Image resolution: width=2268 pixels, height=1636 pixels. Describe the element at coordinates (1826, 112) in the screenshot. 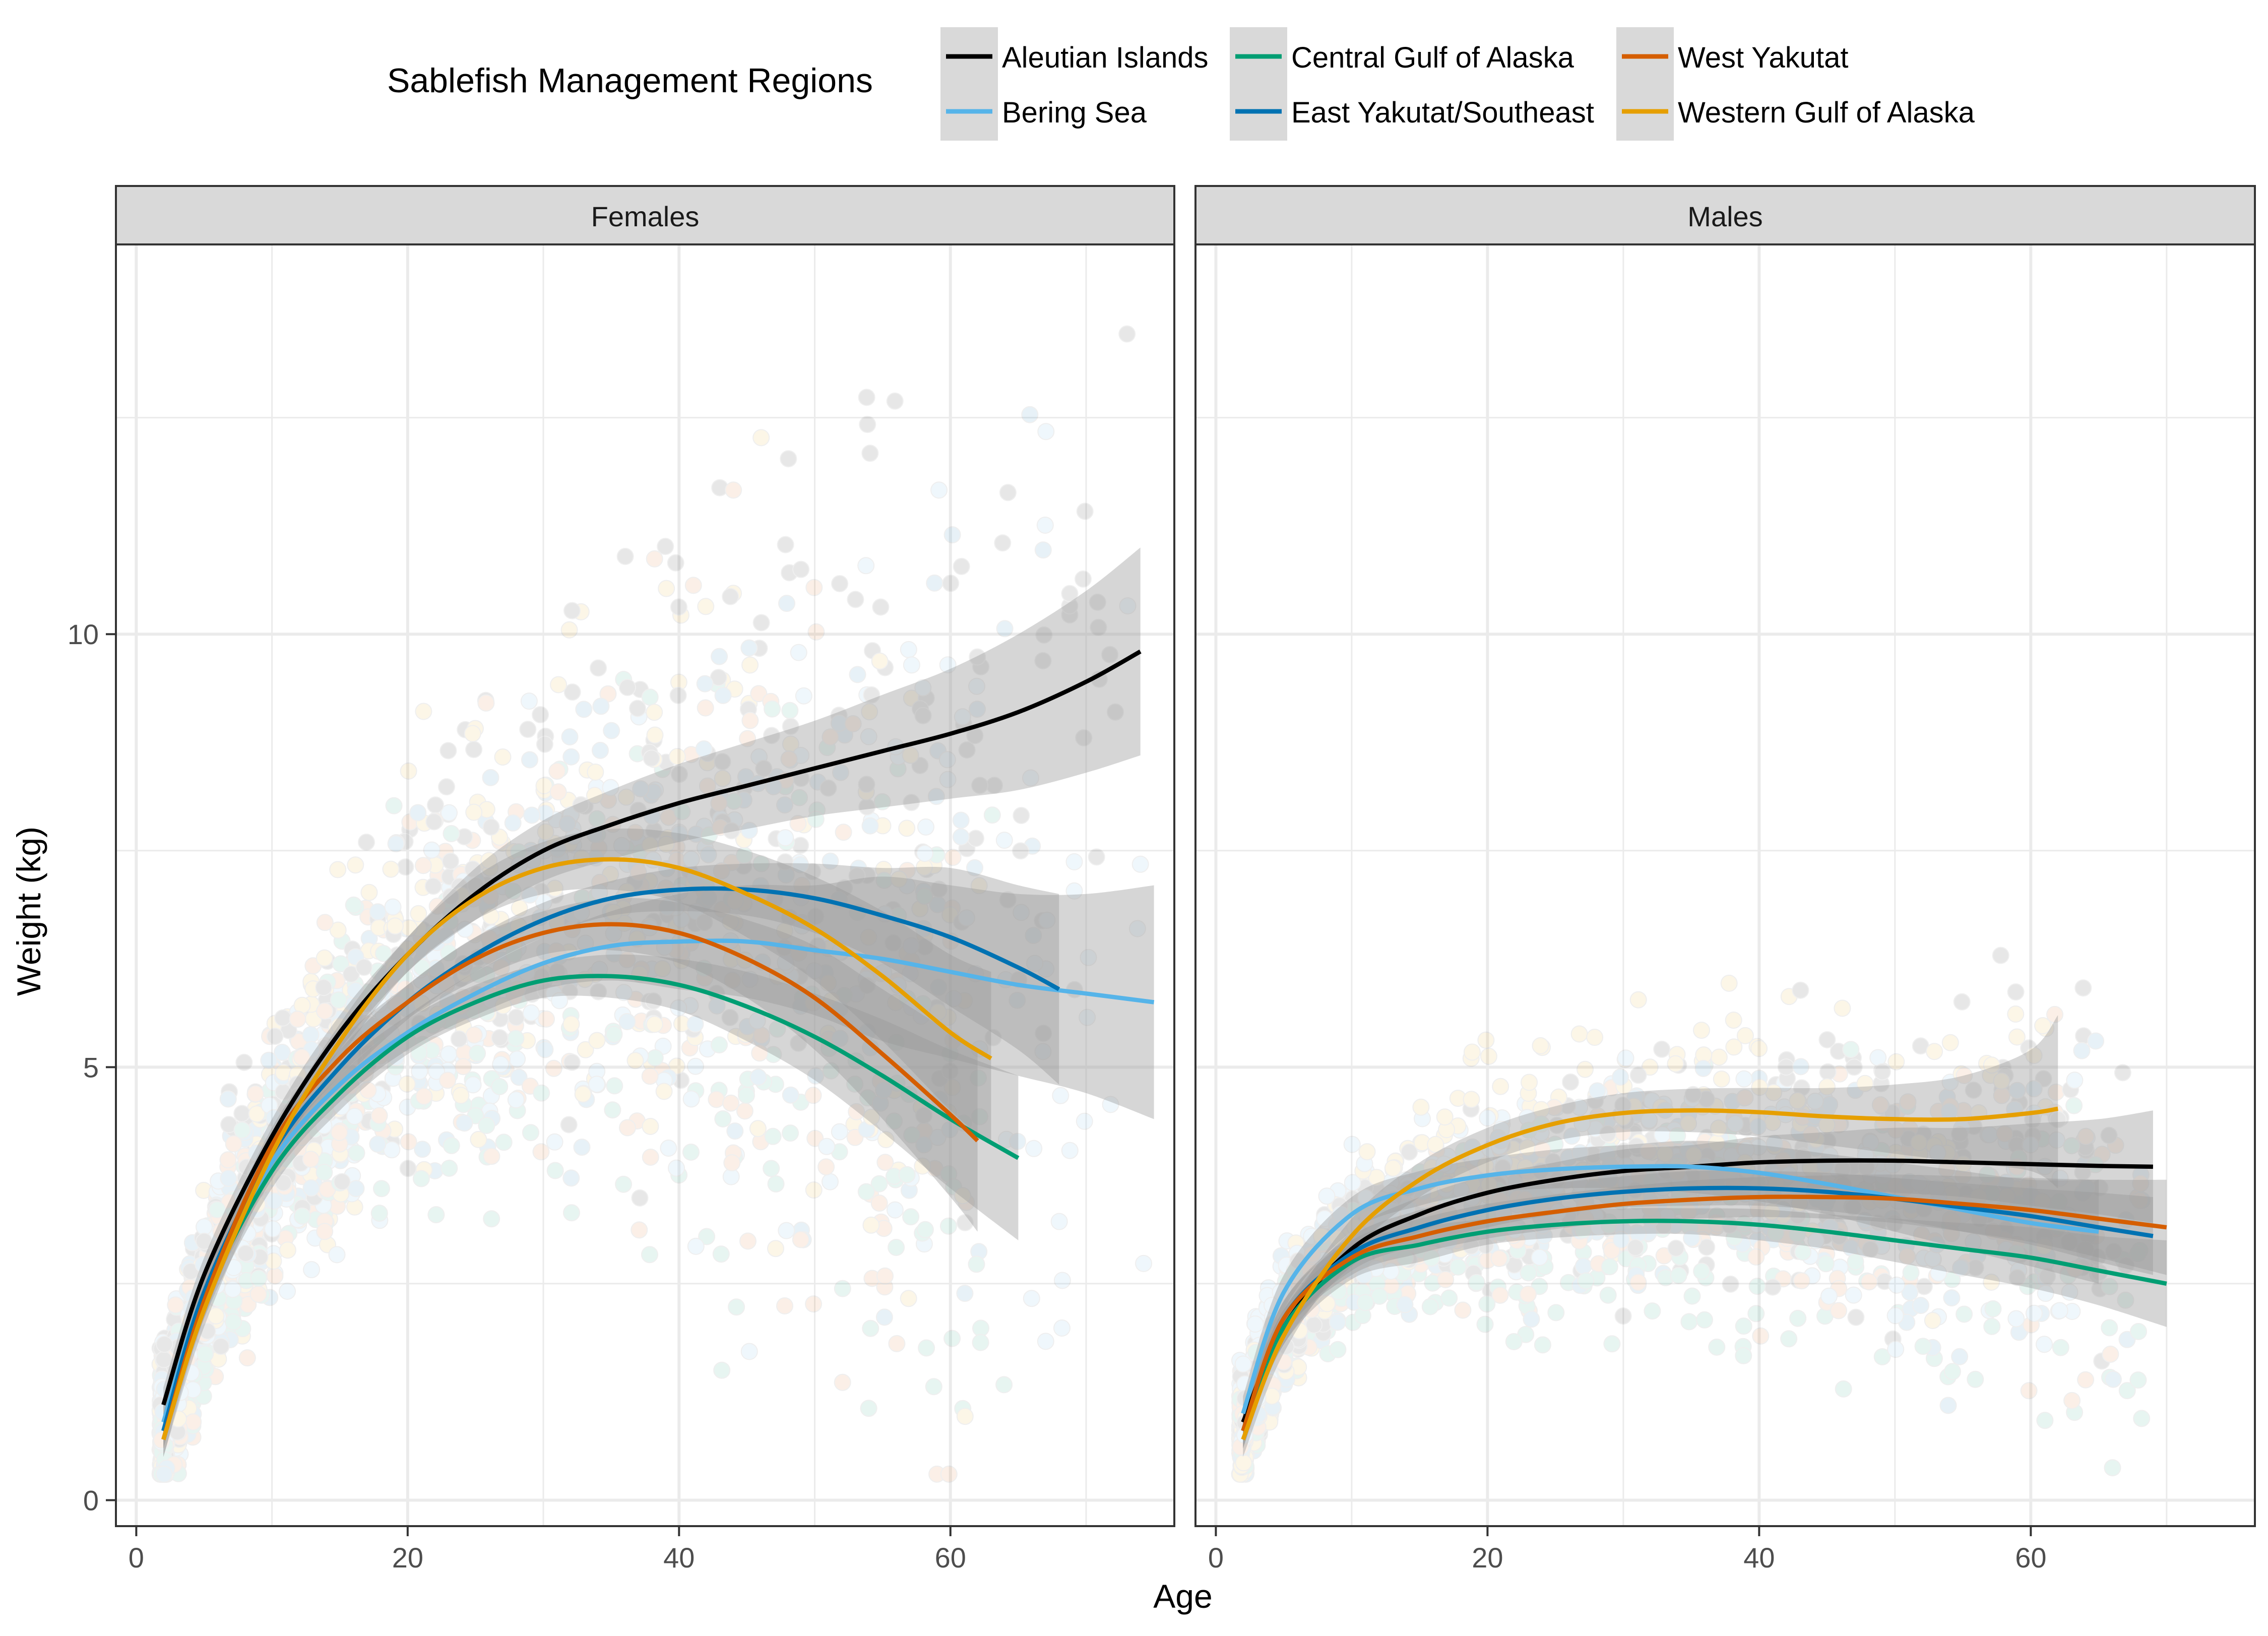

I see `legend-label-western-gulf-of-alaska: Western Gulf of Alaska` at that location.